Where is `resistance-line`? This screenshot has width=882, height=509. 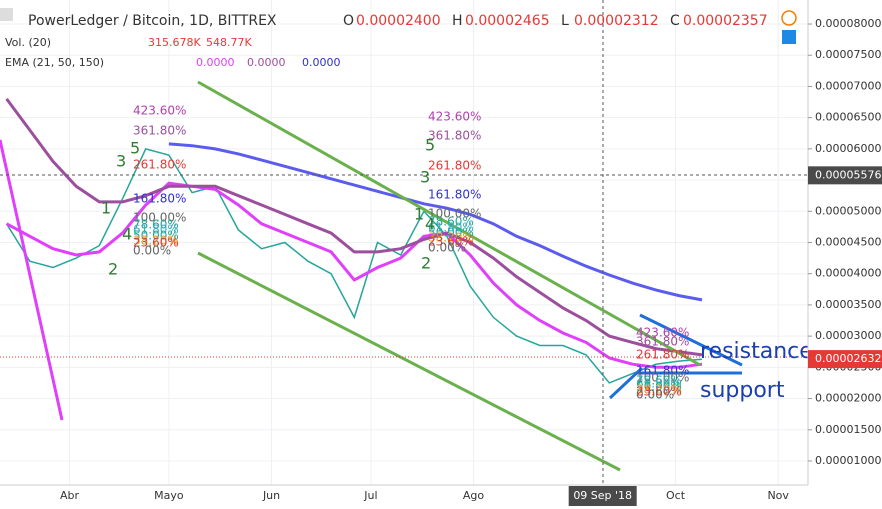
resistance-line is located at coordinates (691, 340).